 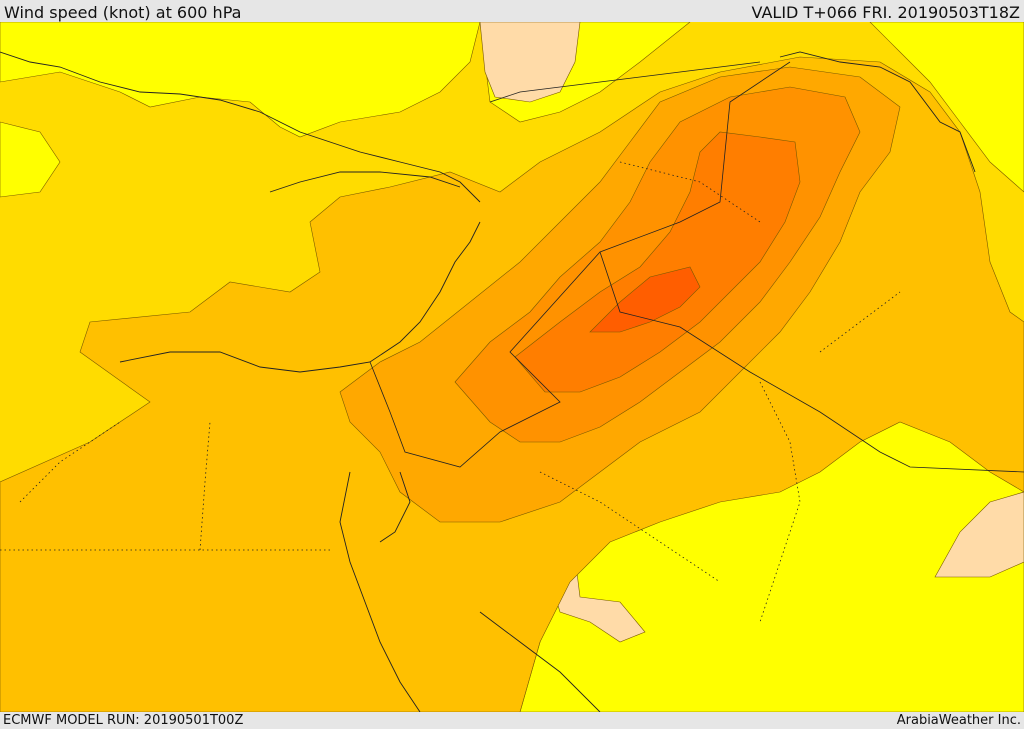 What do you see at coordinates (123, 720) in the screenshot?
I see `model-run: ECMWF MODEL RUN: 20190501T00Z` at bounding box center [123, 720].